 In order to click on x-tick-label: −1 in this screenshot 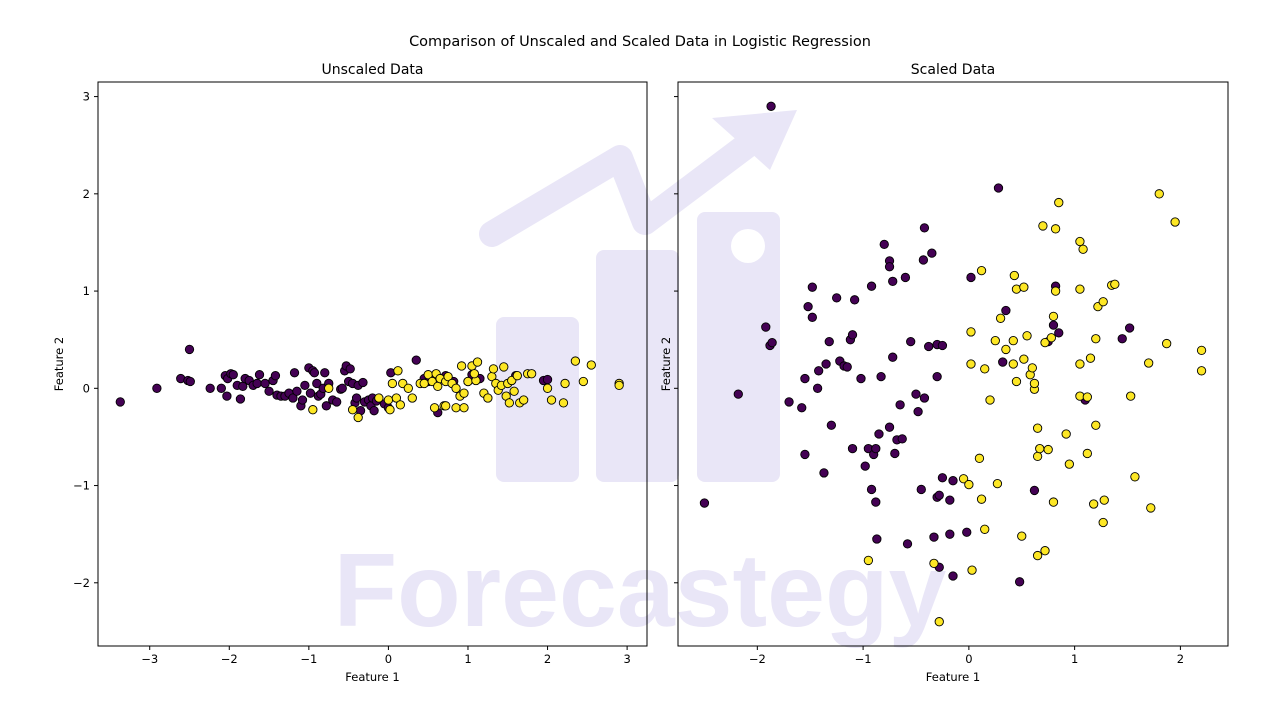, I will do `click(863, 659)`.